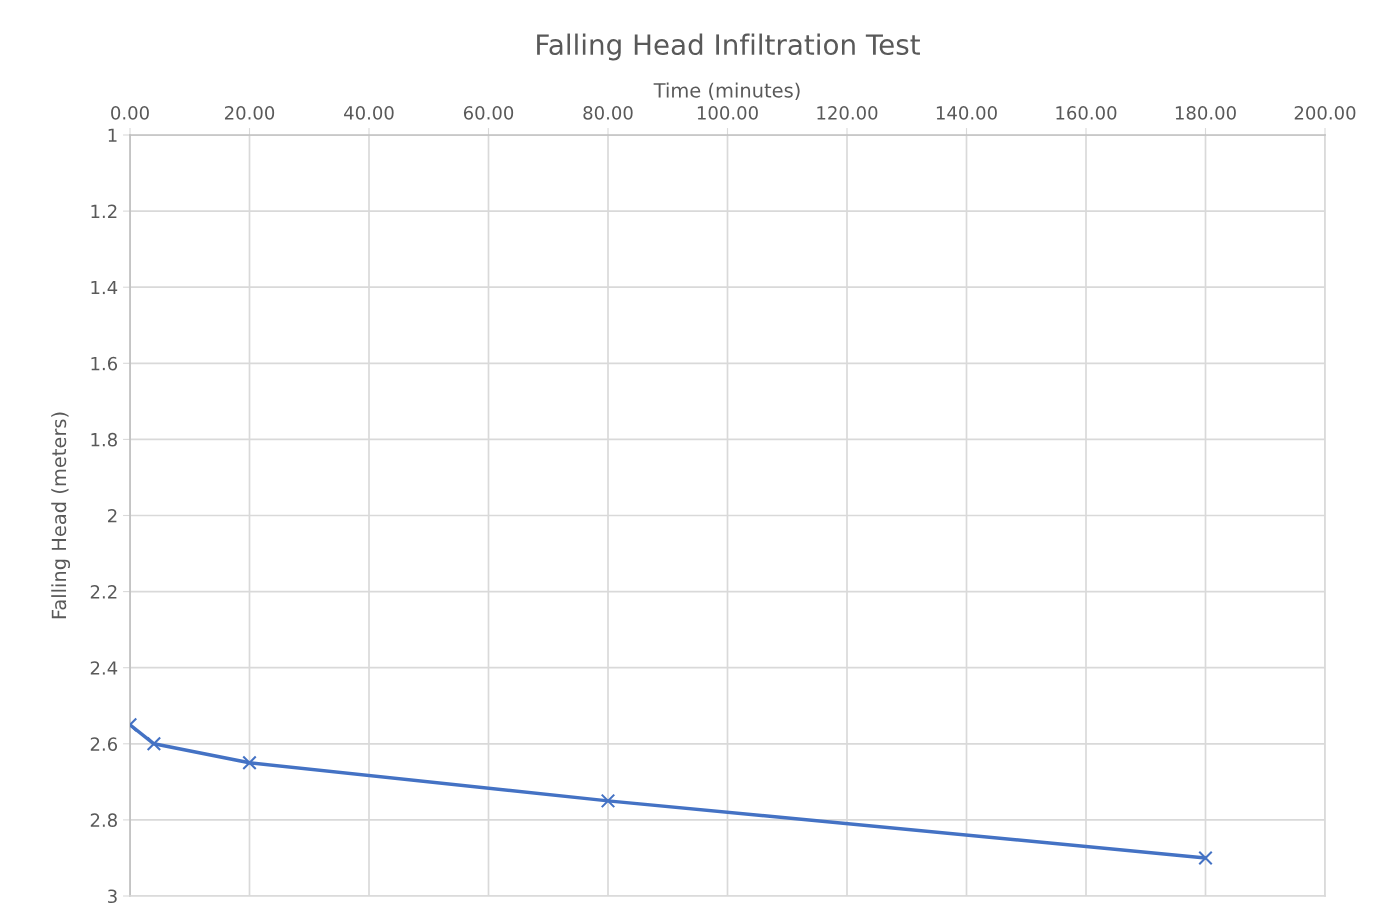 This screenshot has width=1393, height=915. What do you see at coordinates (104, 363) in the screenshot?
I see `y-tick-label: 1.6` at bounding box center [104, 363].